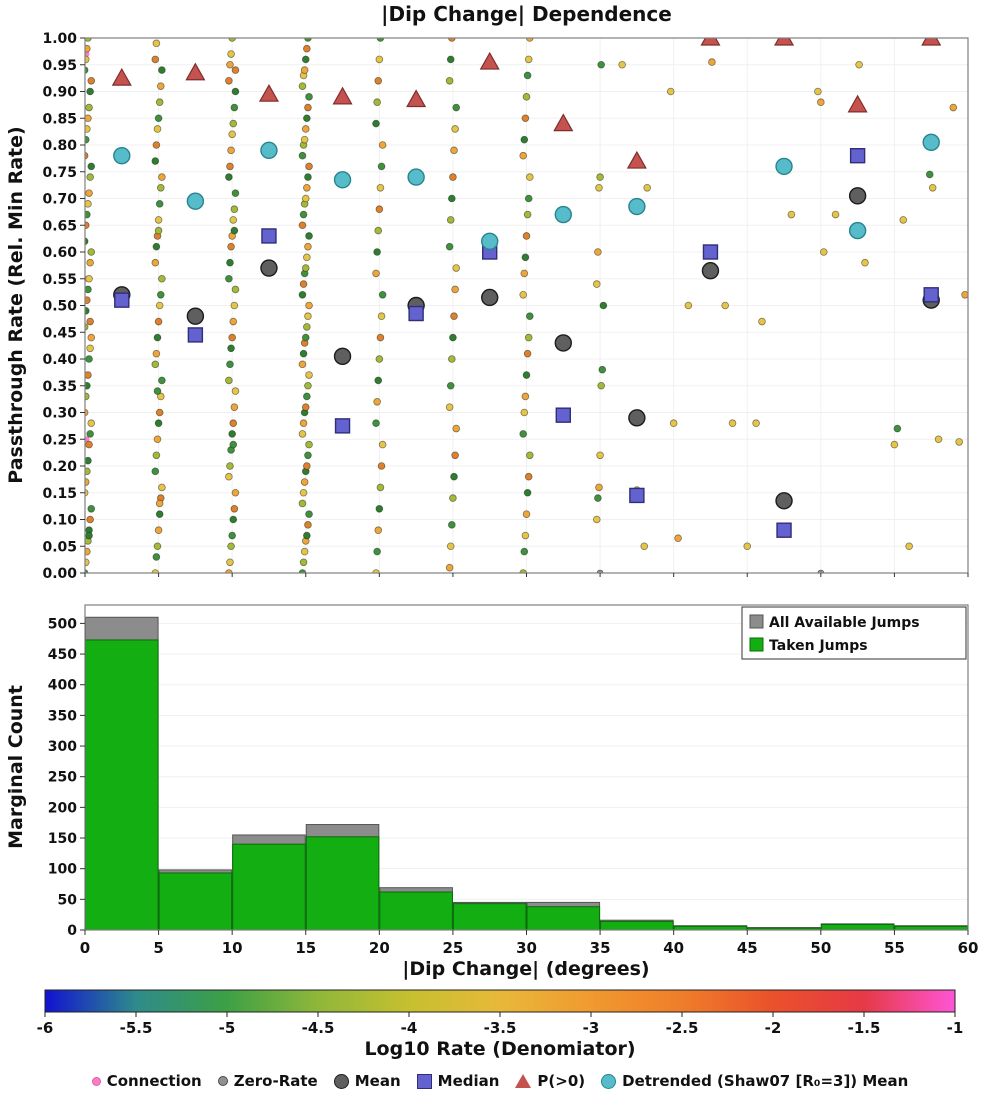  I want to click on connection-point, so click(87, 439).